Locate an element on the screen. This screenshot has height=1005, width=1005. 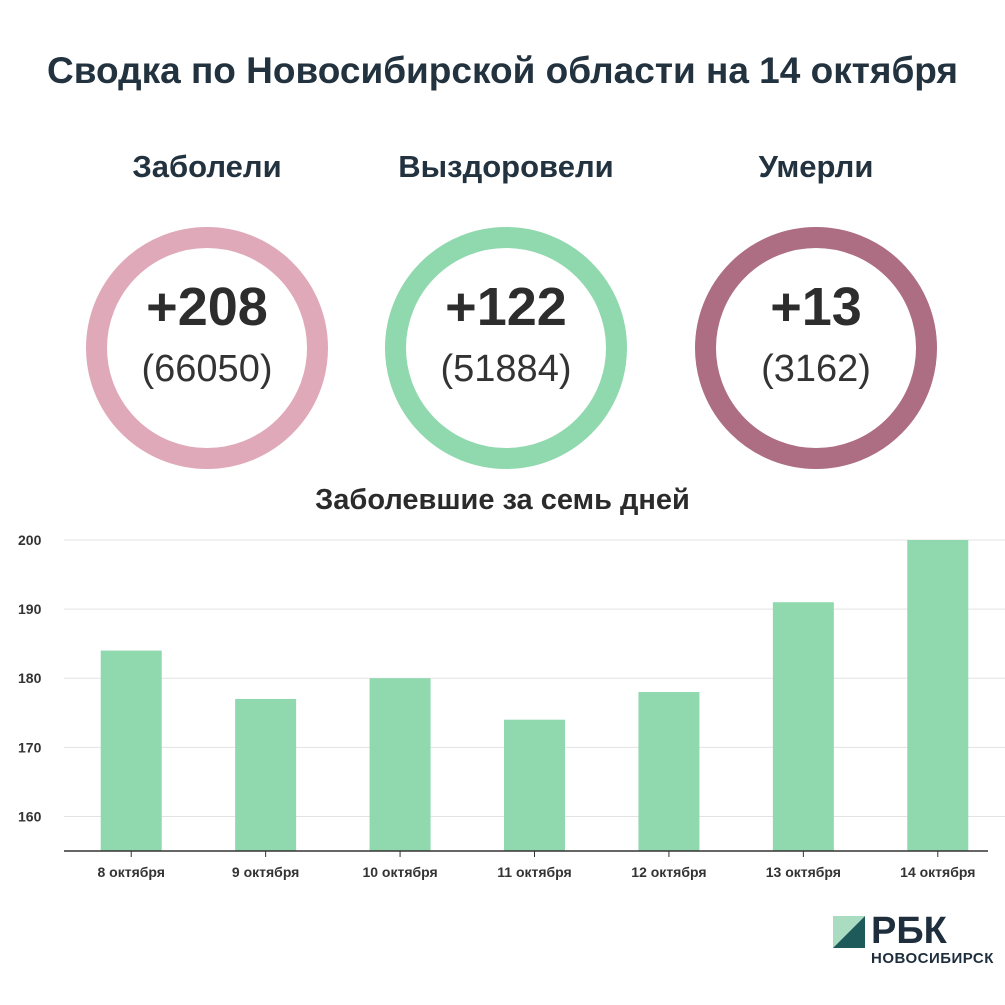
y-tick-label: 160 is located at coordinates (30, 816).